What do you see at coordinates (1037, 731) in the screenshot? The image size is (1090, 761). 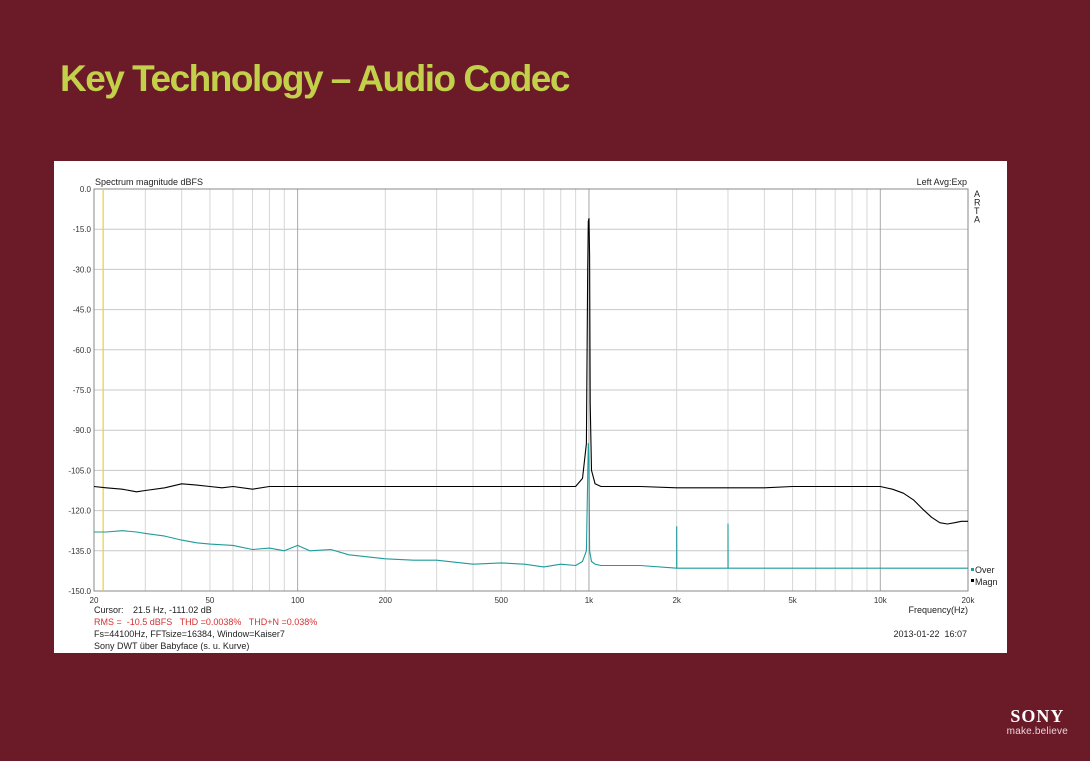 I see `logo-tagline: make.believe` at bounding box center [1037, 731].